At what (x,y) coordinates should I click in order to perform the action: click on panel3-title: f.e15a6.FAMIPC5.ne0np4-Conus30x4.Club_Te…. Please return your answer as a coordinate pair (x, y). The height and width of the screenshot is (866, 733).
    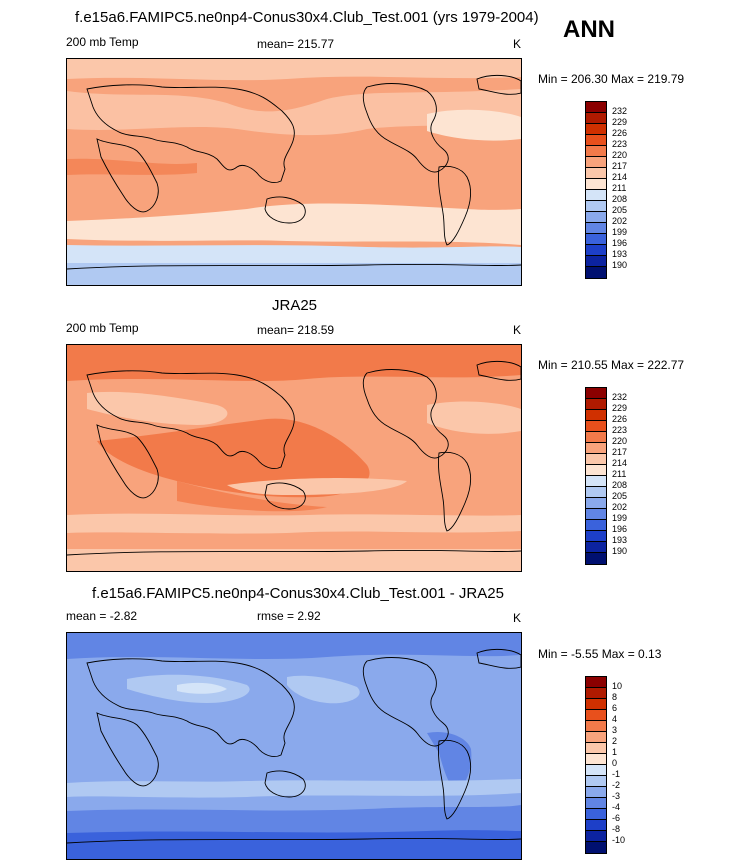
    Looking at the image, I should click on (298, 593).